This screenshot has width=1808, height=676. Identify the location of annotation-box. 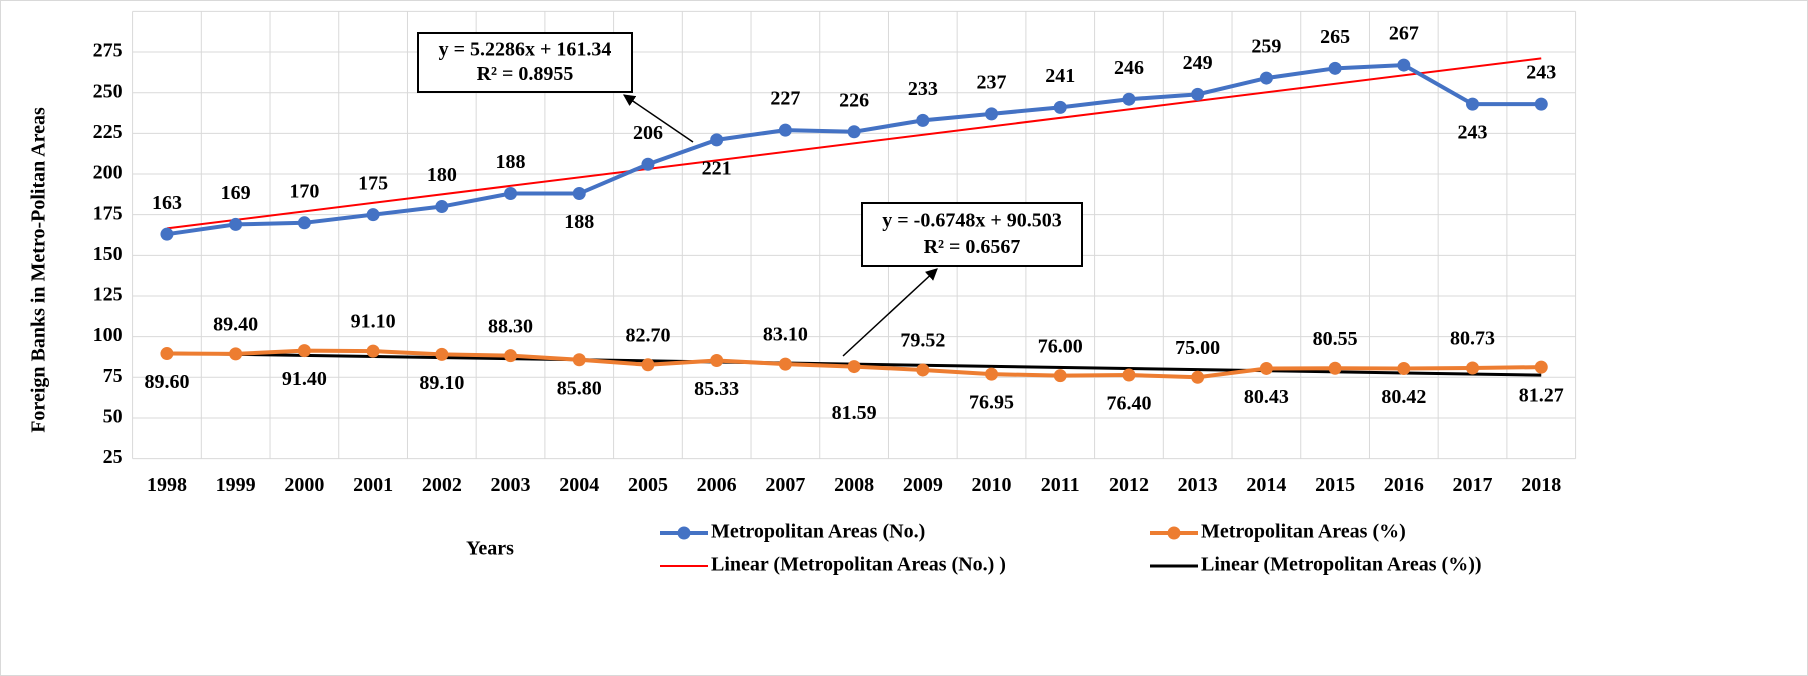
(525, 62).